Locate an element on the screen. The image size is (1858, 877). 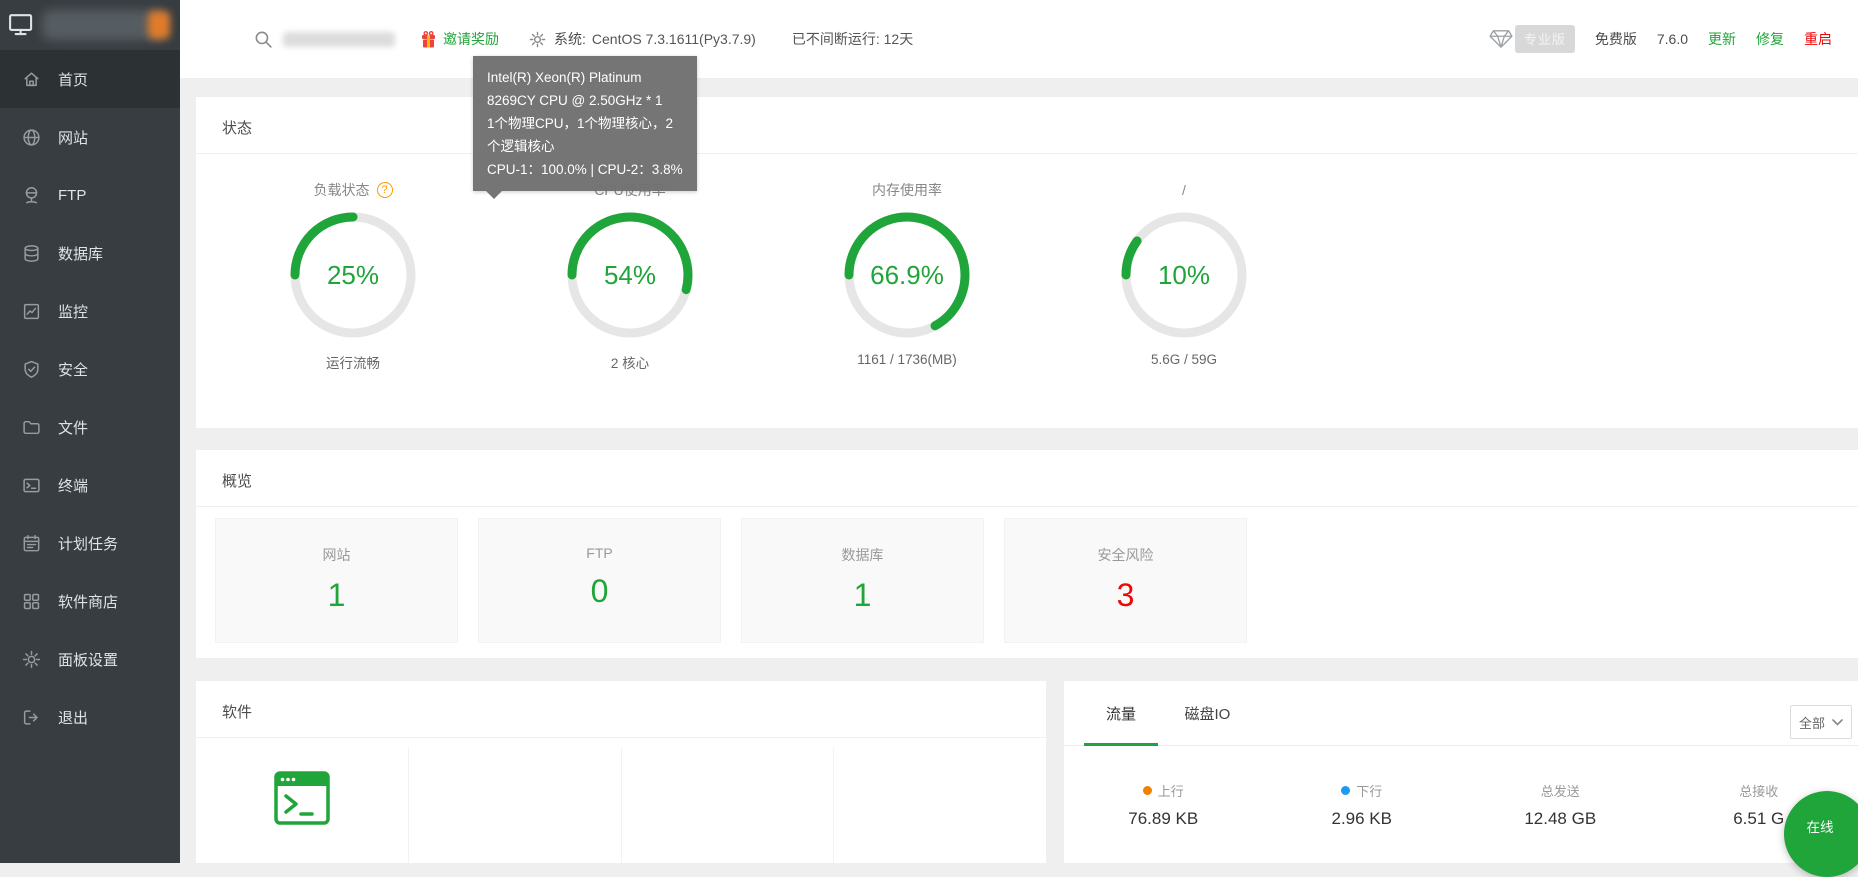
overview-panel-title: 概览 is located at coordinates (1027, 478).